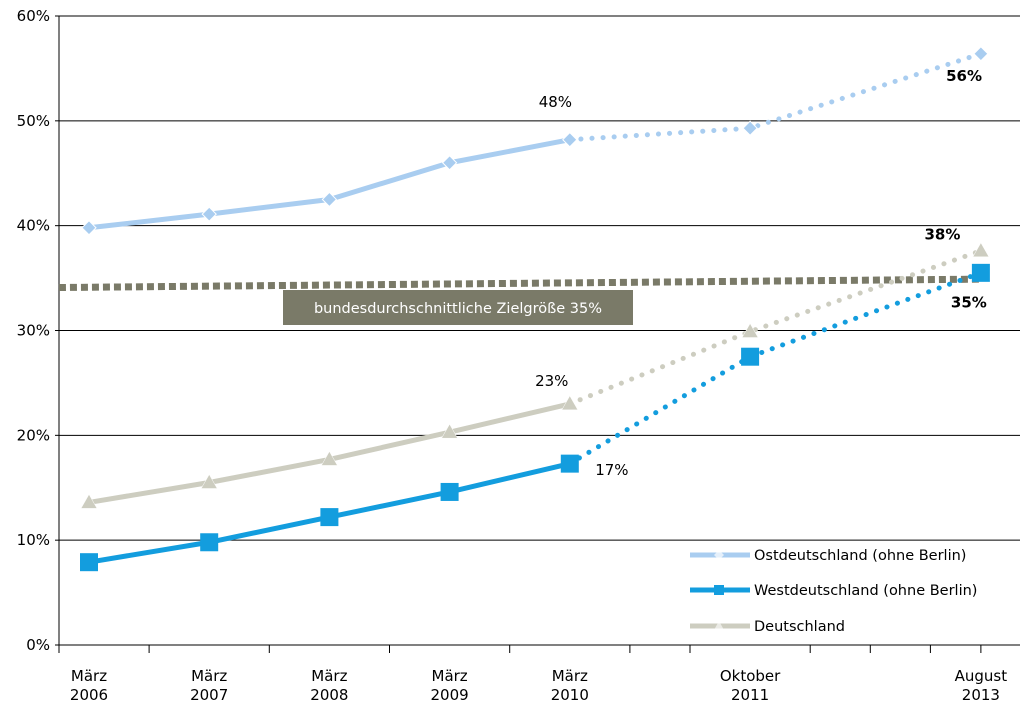 This screenshot has width=1024, height=704. I want to click on x-tick-label: 2008, so click(329, 695).